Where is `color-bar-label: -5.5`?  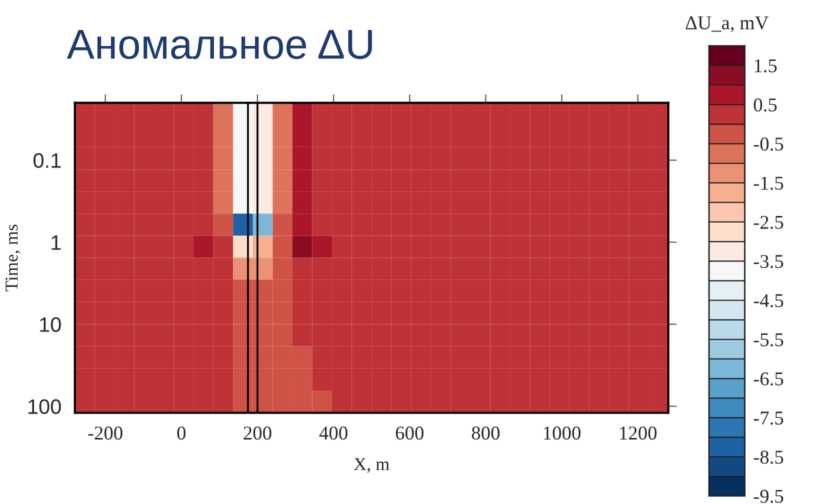
color-bar-label: -5.5 is located at coordinates (769, 339).